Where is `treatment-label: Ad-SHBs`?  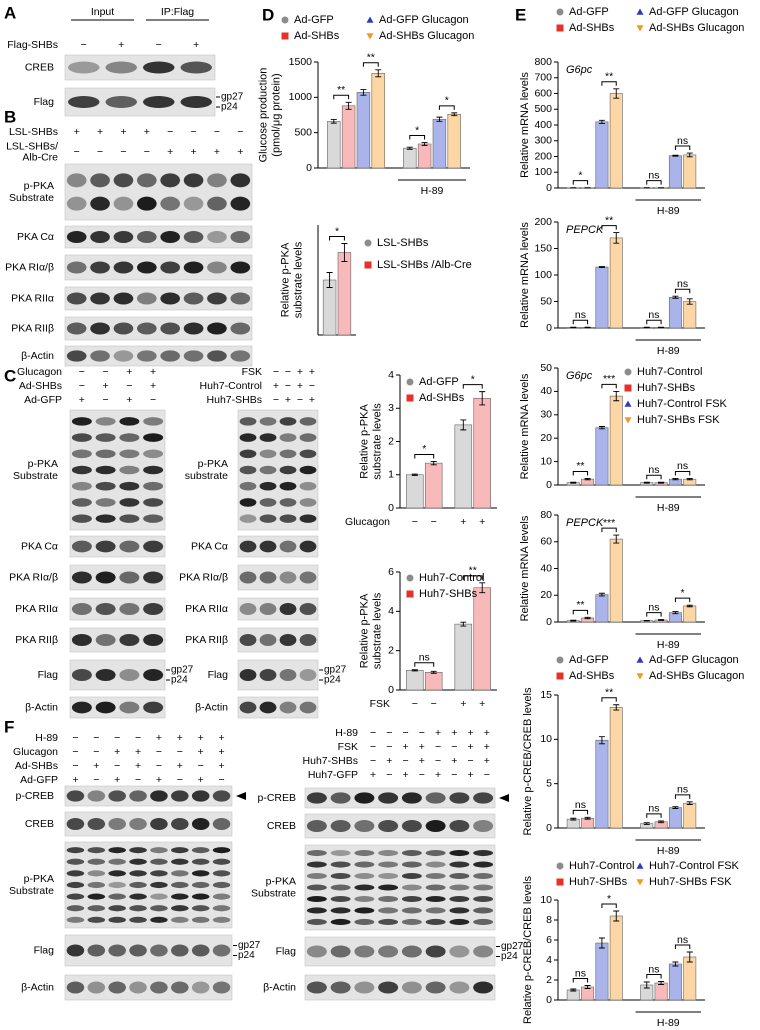
treatment-label: Ad-SHBs is located at coordinates (40, 386).